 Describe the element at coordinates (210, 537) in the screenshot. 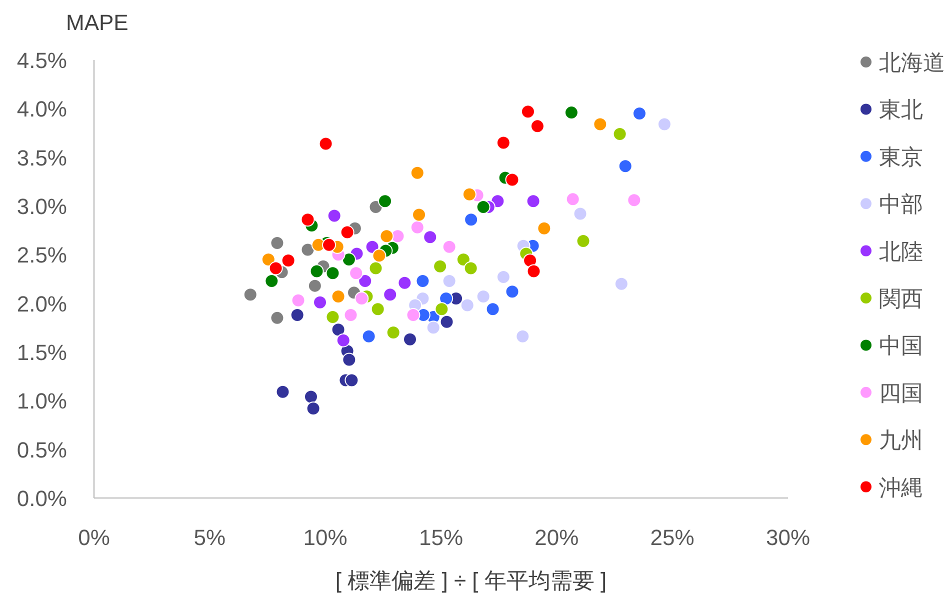

I see `x-tick-label: 5%` at that location.